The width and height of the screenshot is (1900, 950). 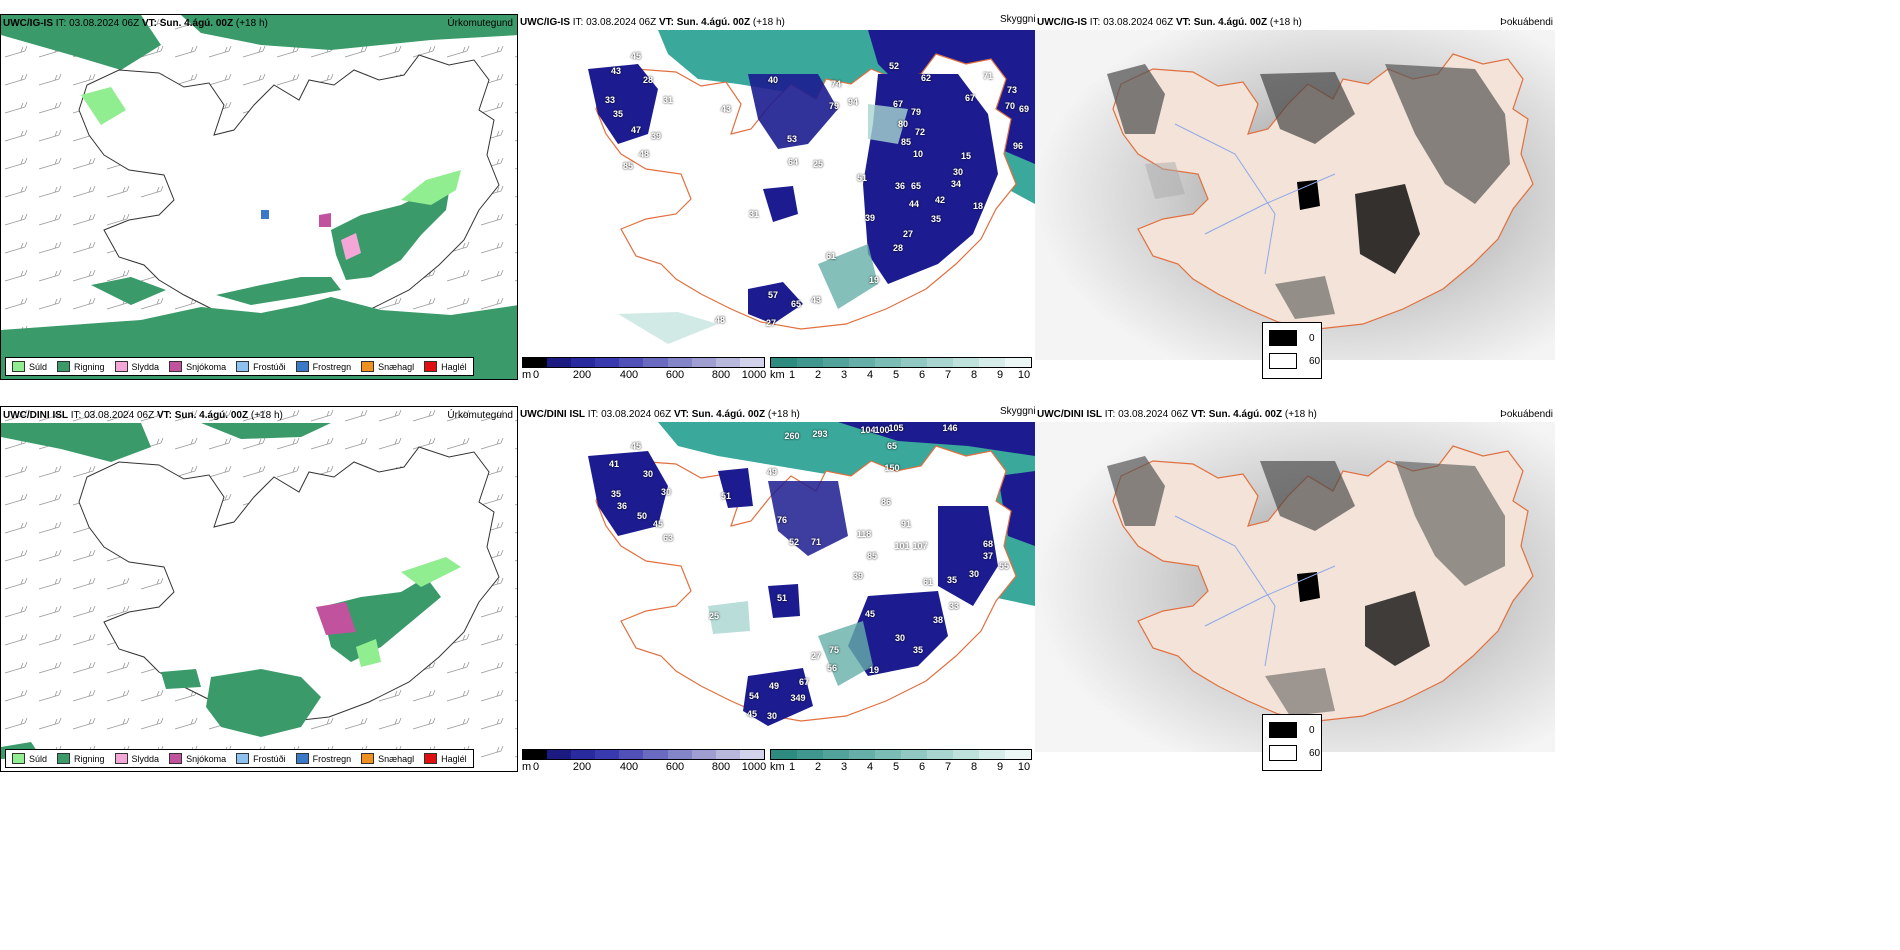 I want to click on panel-type-label: Úrkomutegund, so click(x=480, y=23).